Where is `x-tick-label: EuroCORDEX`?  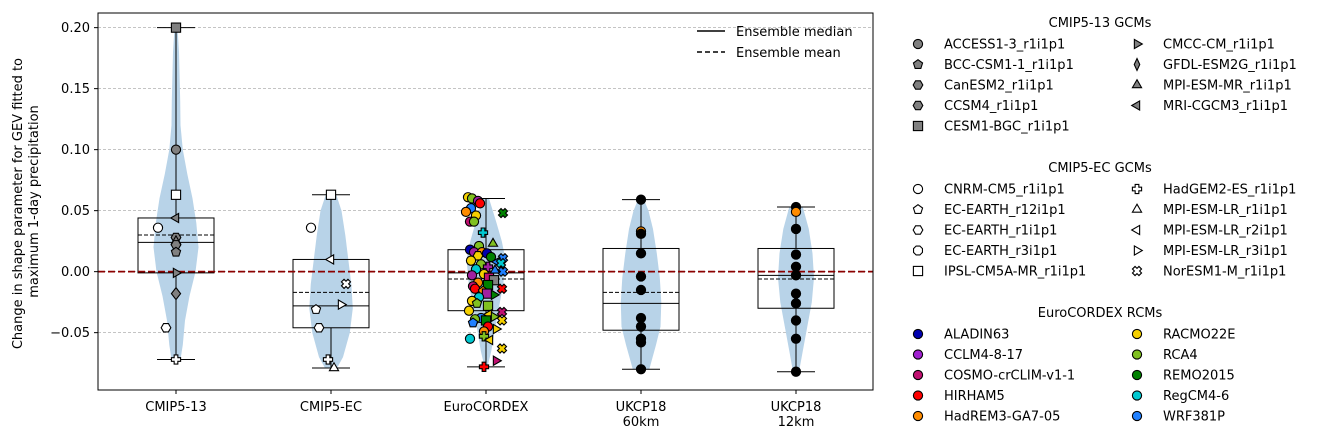 x-tick-label: EuroCORDEX is located at coordinates (486, 407).